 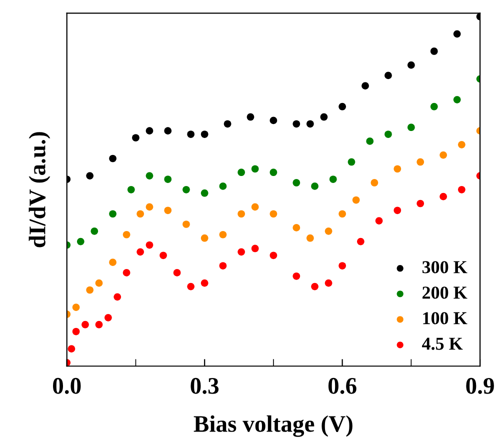 I want to click on x-tick-label: 0.9, so click(x=480, y=386).